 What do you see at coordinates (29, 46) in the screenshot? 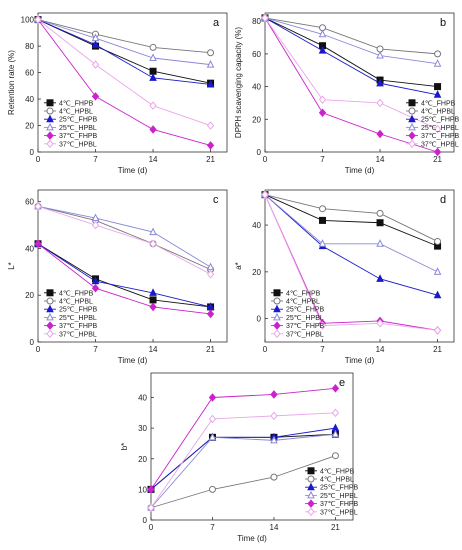
I see `y-tick-label: 80` at bounding box center [29, 46].